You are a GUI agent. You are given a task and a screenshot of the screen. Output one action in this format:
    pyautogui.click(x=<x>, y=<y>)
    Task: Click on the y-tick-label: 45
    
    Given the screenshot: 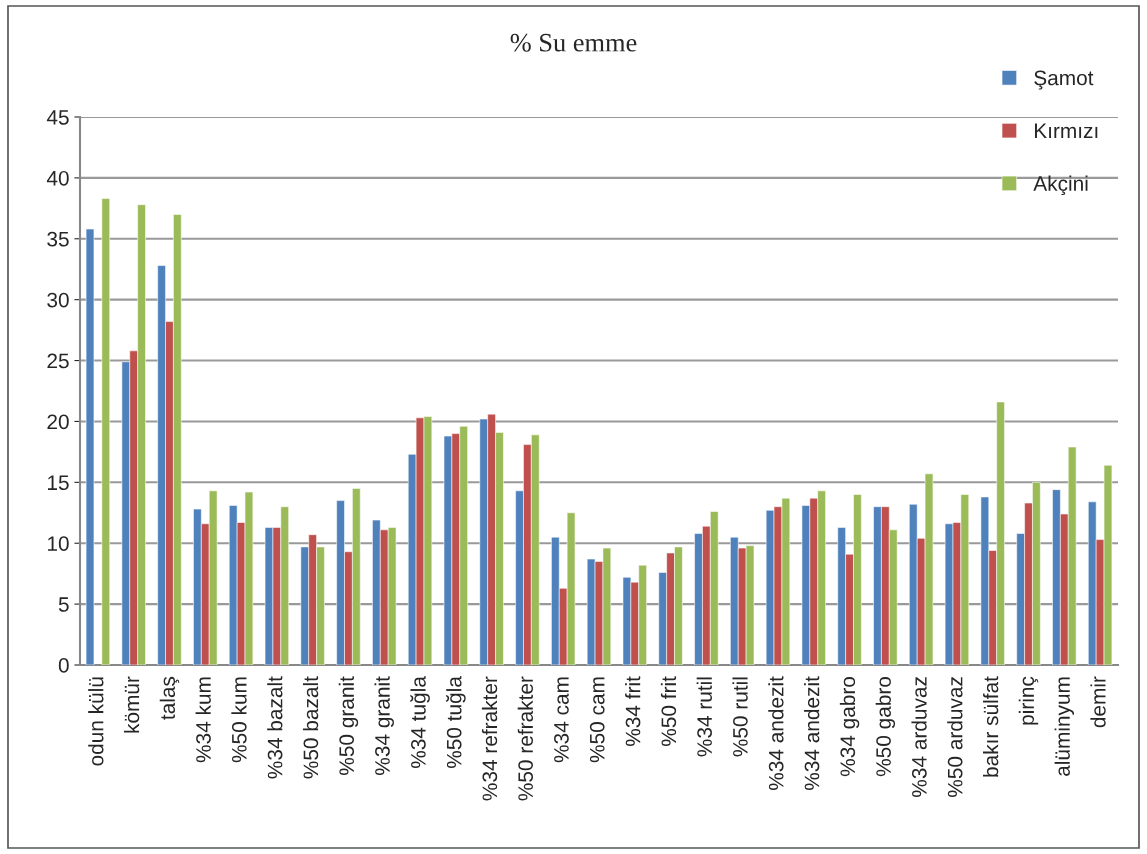 What is the action you would take?
    pyautogui.click(x=57, y=117)
    